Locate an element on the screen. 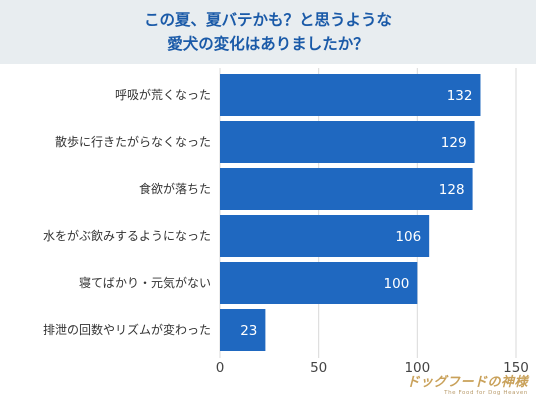 This screenshot has height=402, width=536. category-label-0: 呼吸が荒くなった is located at coordinates (163, 94).